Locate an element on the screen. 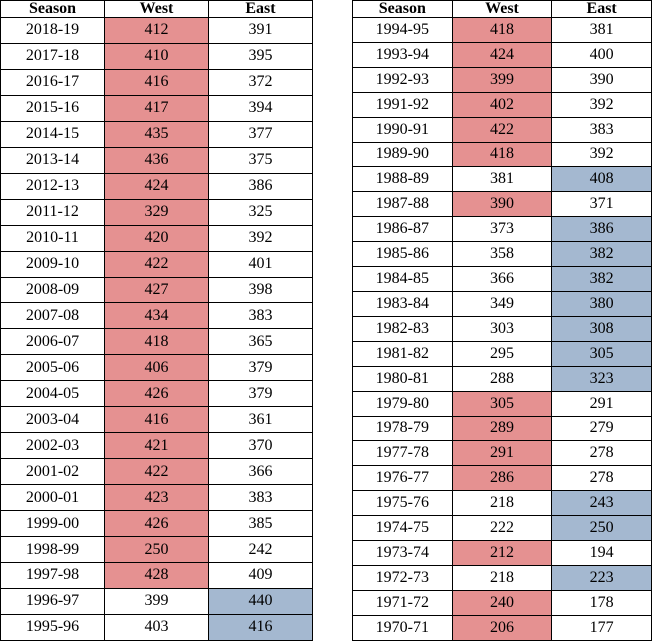  table-row: 2012-13 424 386 is located at coordinates (156, 186).